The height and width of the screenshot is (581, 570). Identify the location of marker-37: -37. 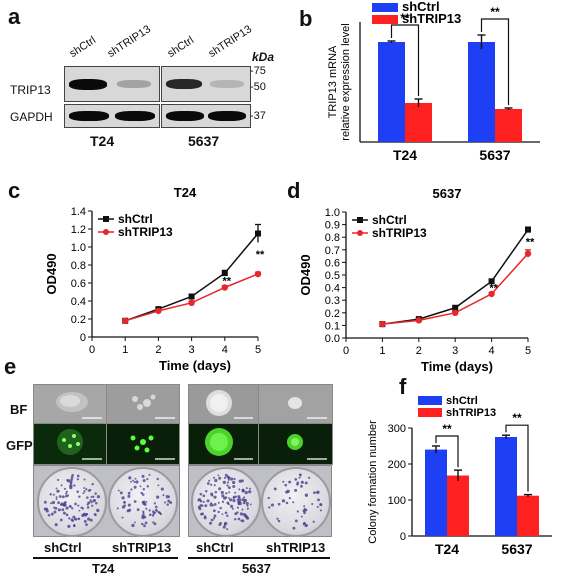
(258, 116).